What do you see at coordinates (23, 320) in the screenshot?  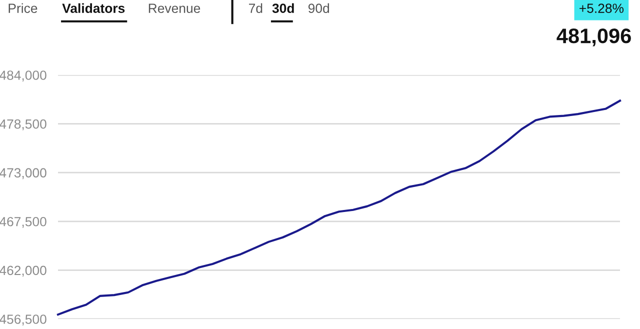 I see `y-tick-label: 456,500` at bounding box center [23, 320].